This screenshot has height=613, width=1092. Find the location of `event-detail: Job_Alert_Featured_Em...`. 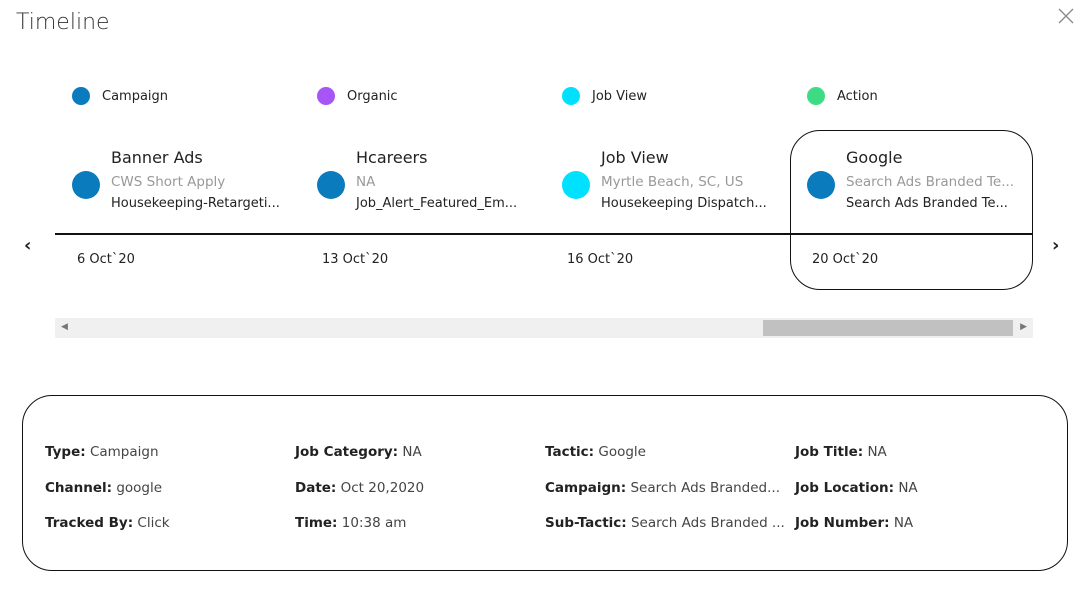

event-detail: Job_Alert_Featured_Em... is located at coordinates (437, 203).